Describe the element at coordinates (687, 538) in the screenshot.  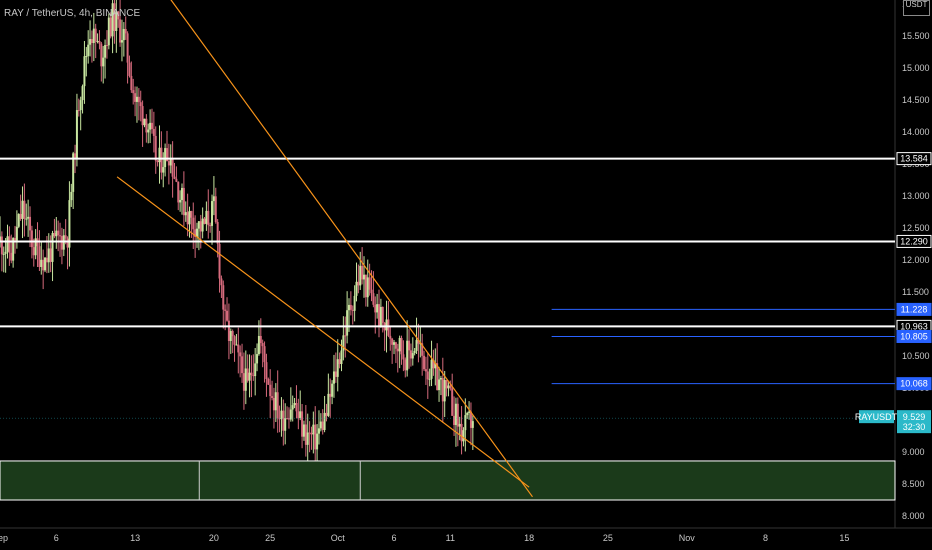
I see `x-tick-label: Nov` at that location.